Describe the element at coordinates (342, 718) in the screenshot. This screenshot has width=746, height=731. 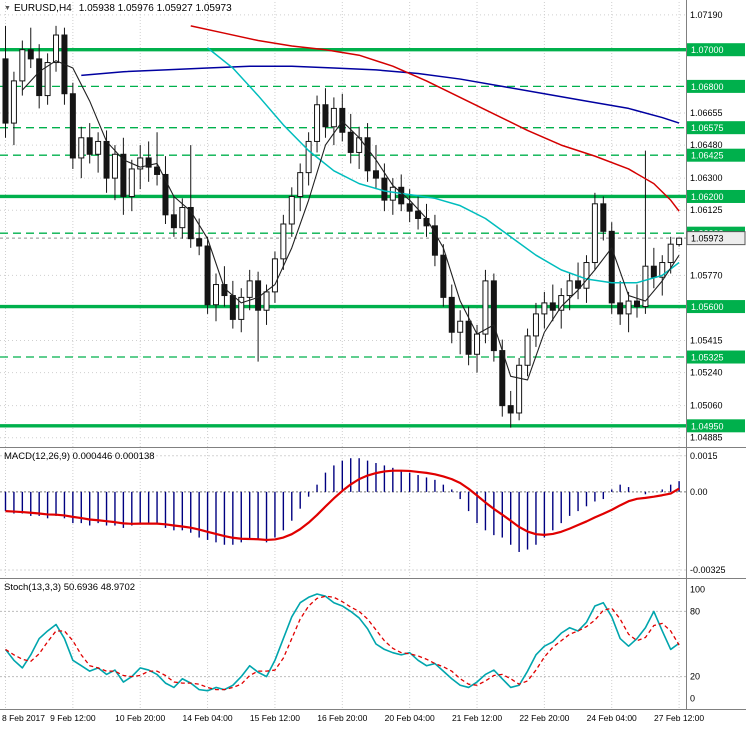
I see `date-label: 16 Feb 20:00` at that location.